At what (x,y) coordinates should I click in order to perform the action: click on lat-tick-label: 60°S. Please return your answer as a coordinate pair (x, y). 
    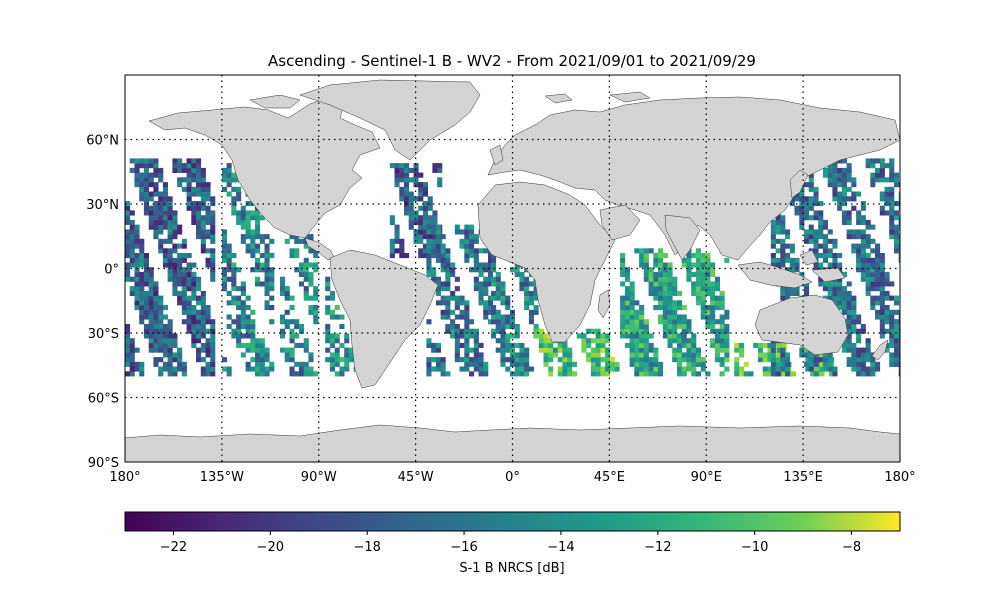
    Looking at the image, I should click on (103, 399).